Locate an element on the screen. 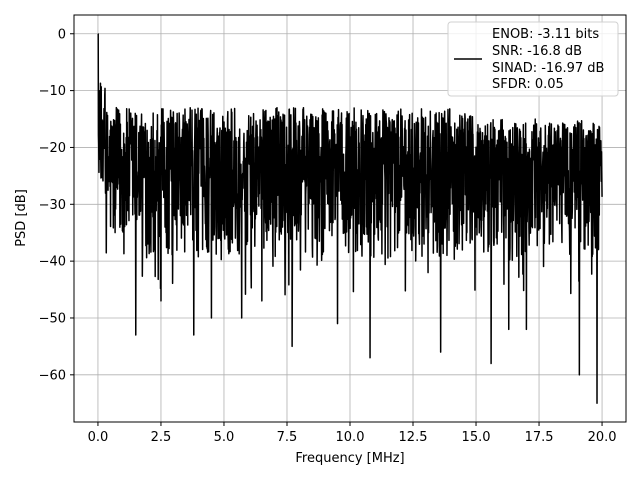 The height and width of the screenshot is (480, 640). x-tick-label: 7.5 is located at coordinates (287, 437).